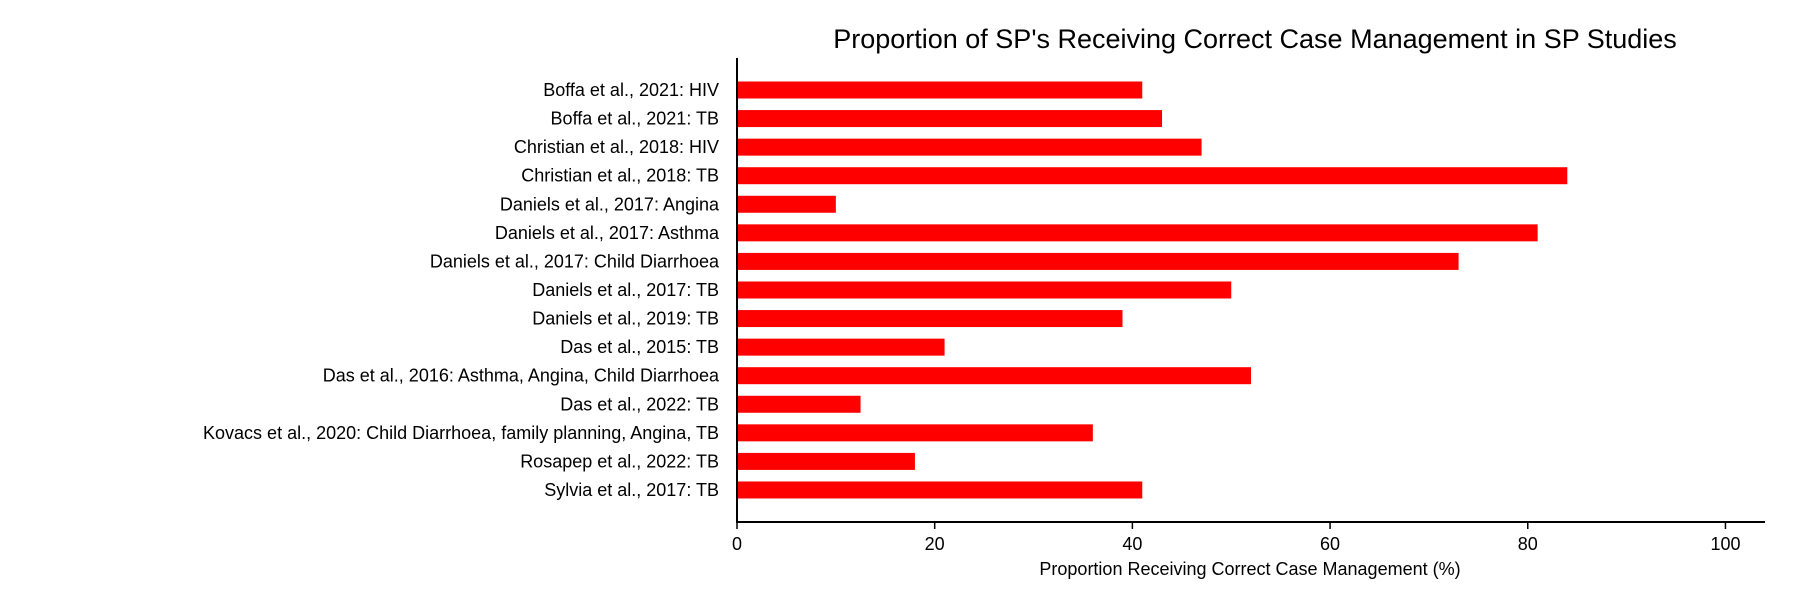  What do you see at coordinates (616, 147) in the screenshot?
I see `category-label: Christian et al., 2018: HIV` at bounding box center [616, 147].